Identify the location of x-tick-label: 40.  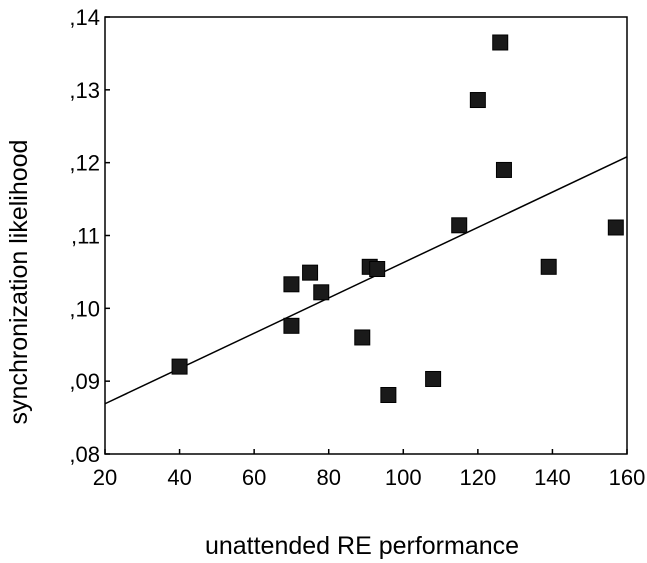
(179, 477).